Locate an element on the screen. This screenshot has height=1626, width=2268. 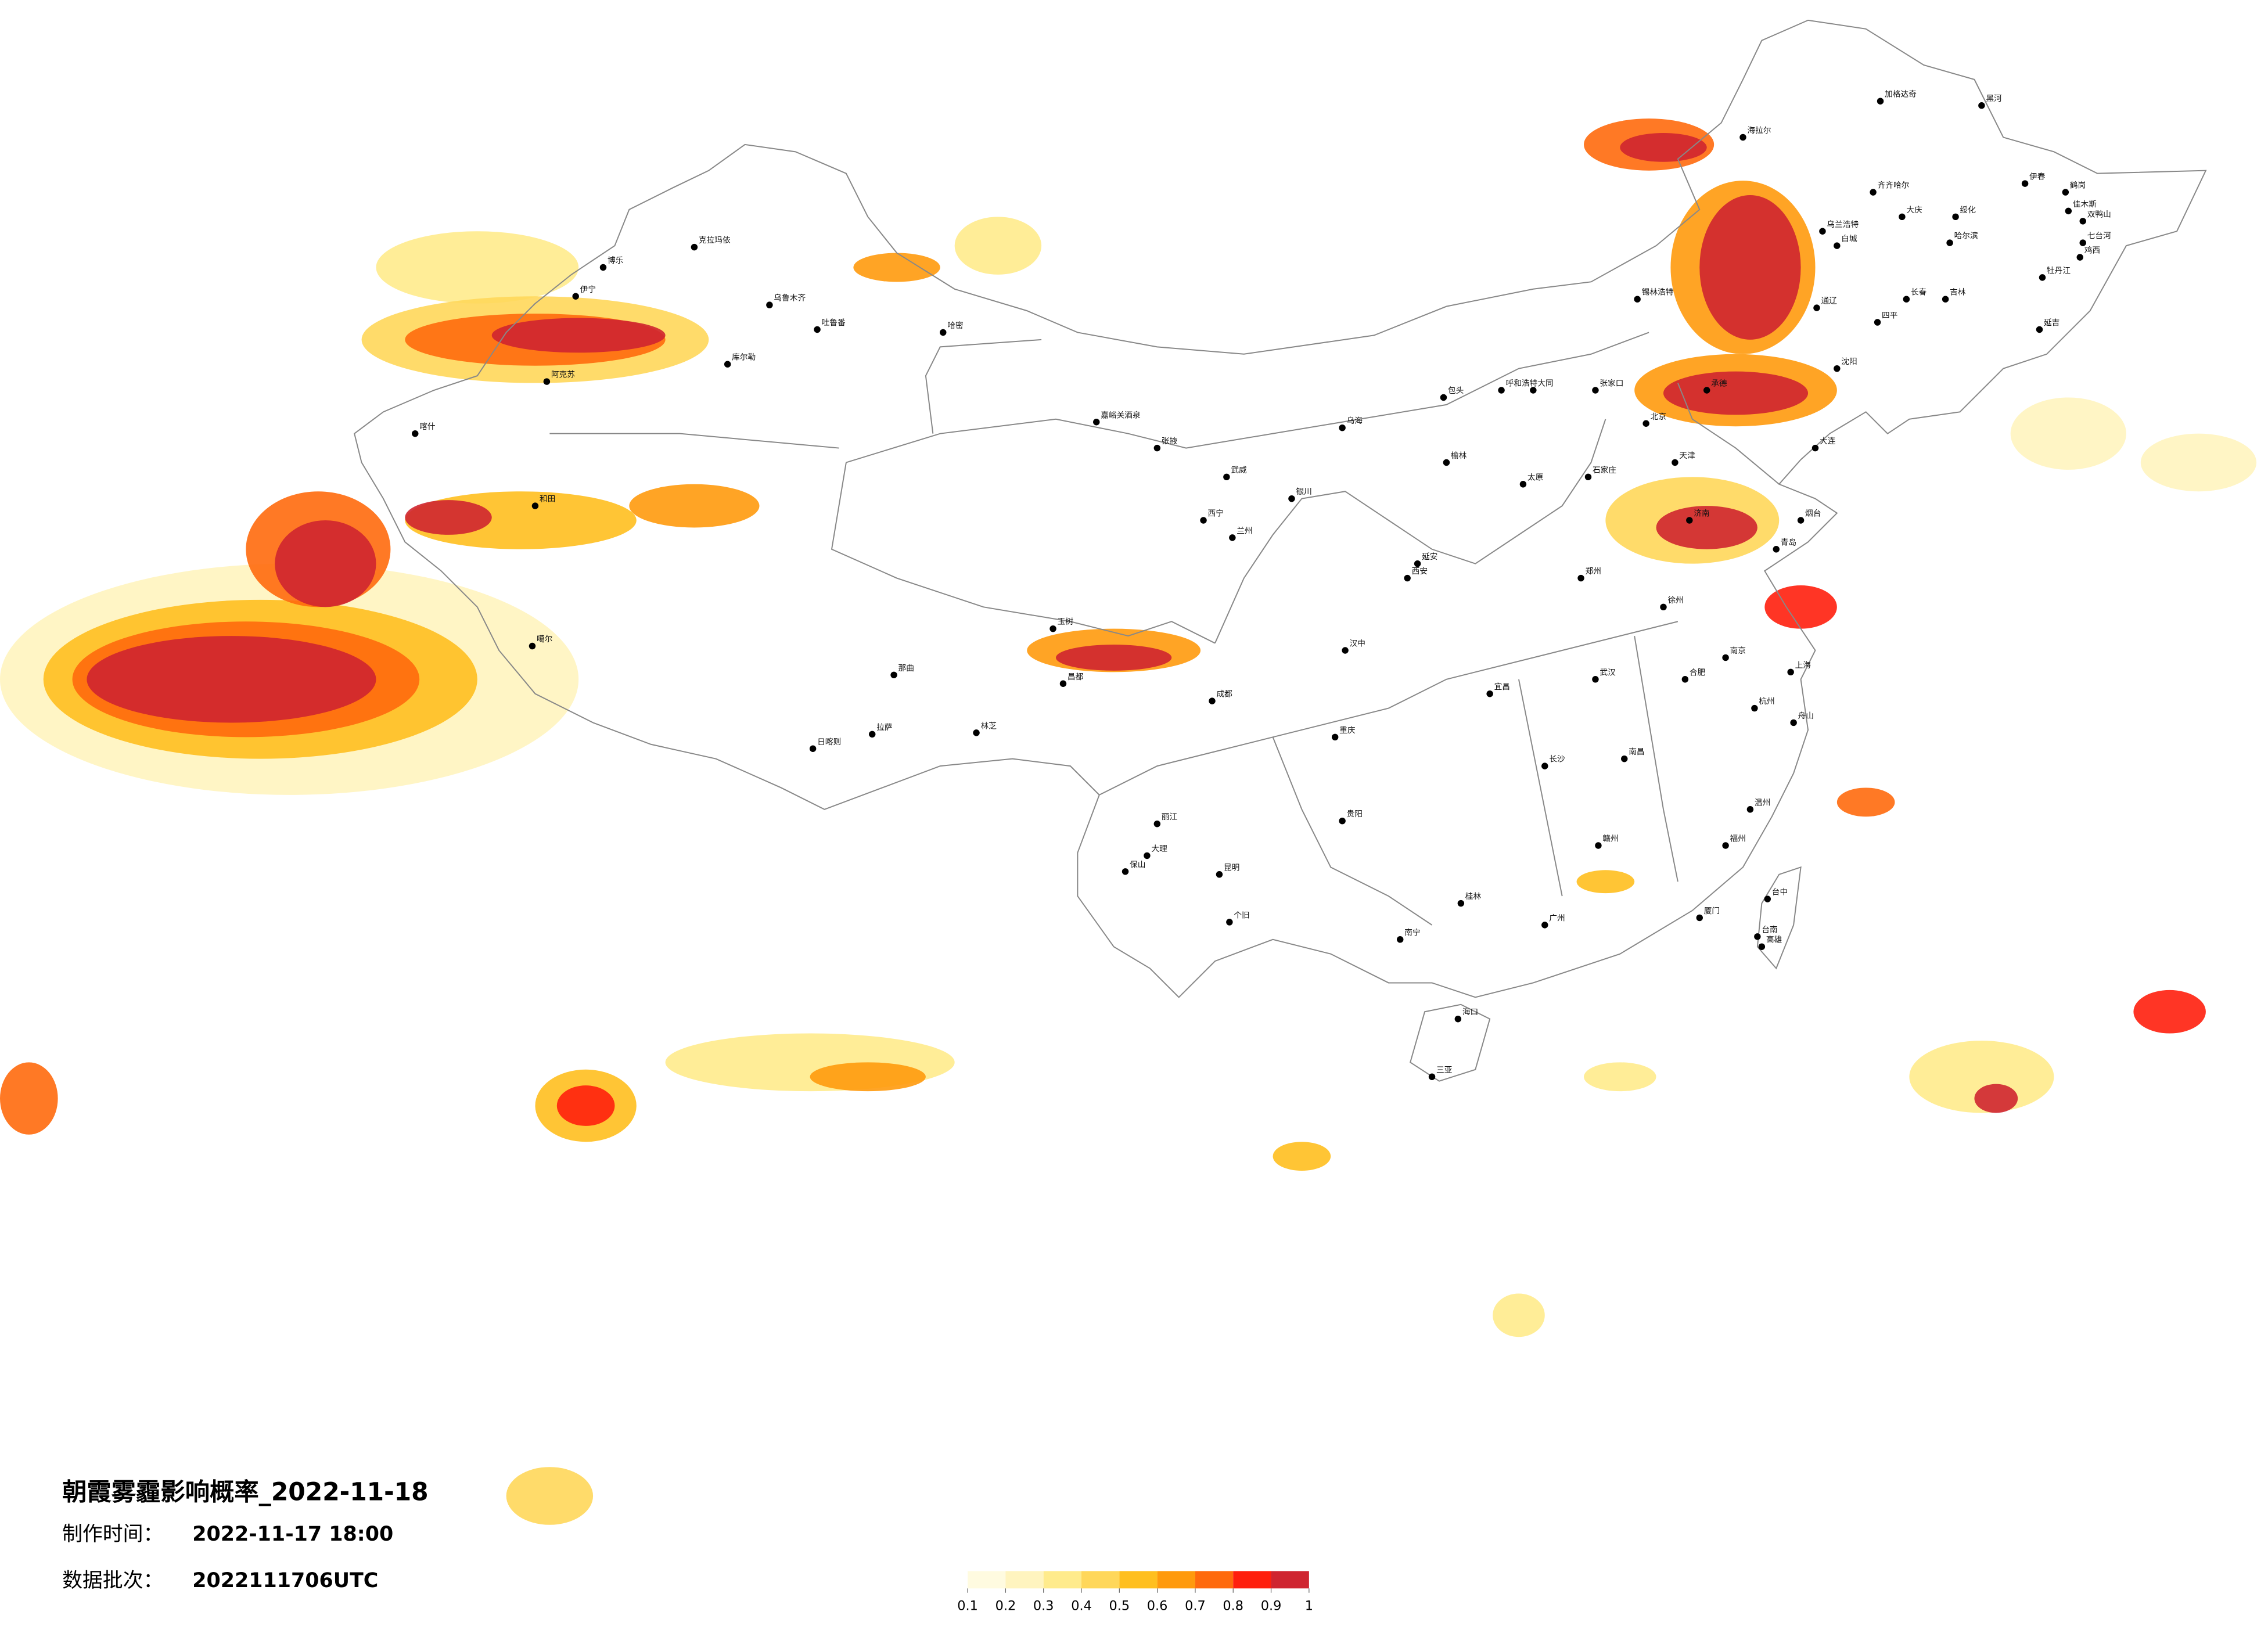
city-label: 喀什 is located at coordinates (427, 426).